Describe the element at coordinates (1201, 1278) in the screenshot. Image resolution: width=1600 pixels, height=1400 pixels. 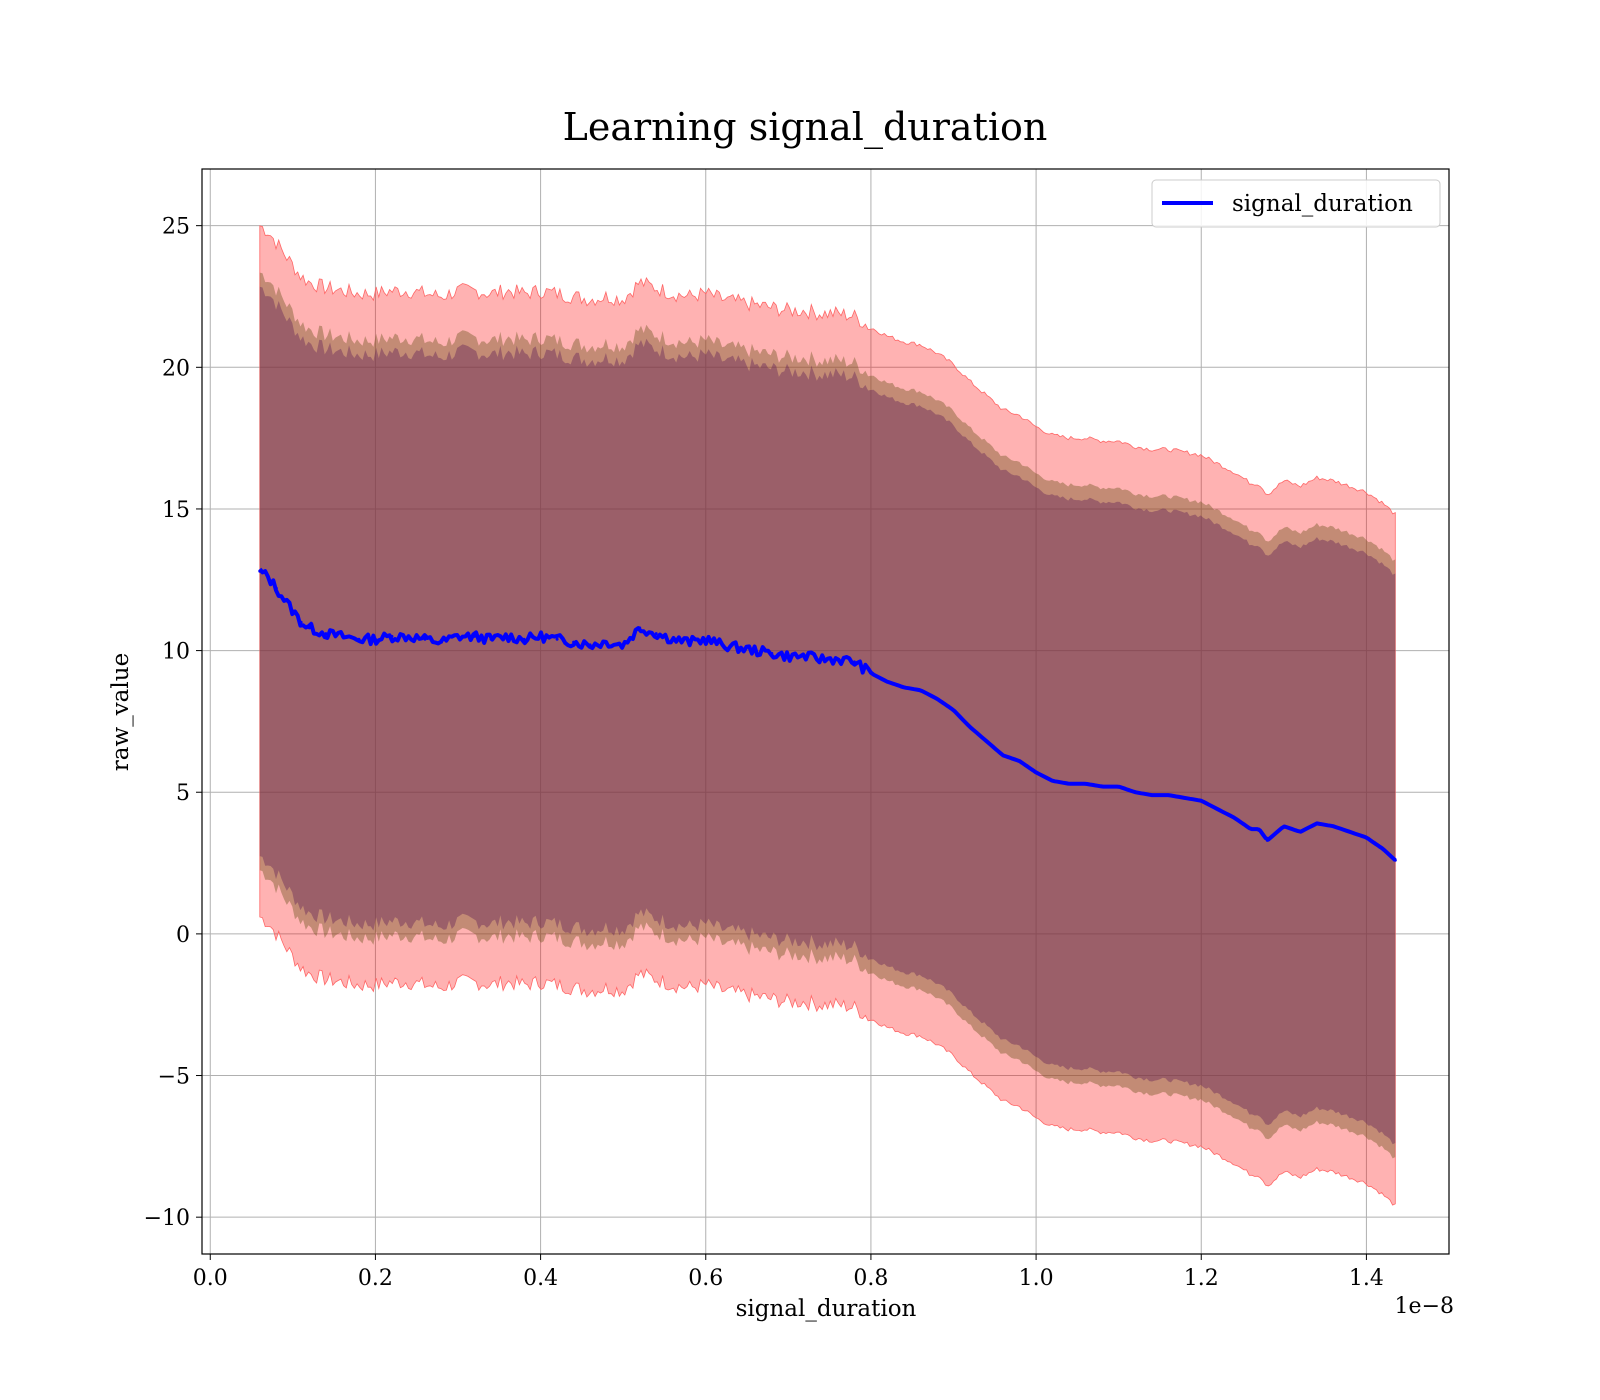
I see `x-tick-label-6: 1.2` at that location.